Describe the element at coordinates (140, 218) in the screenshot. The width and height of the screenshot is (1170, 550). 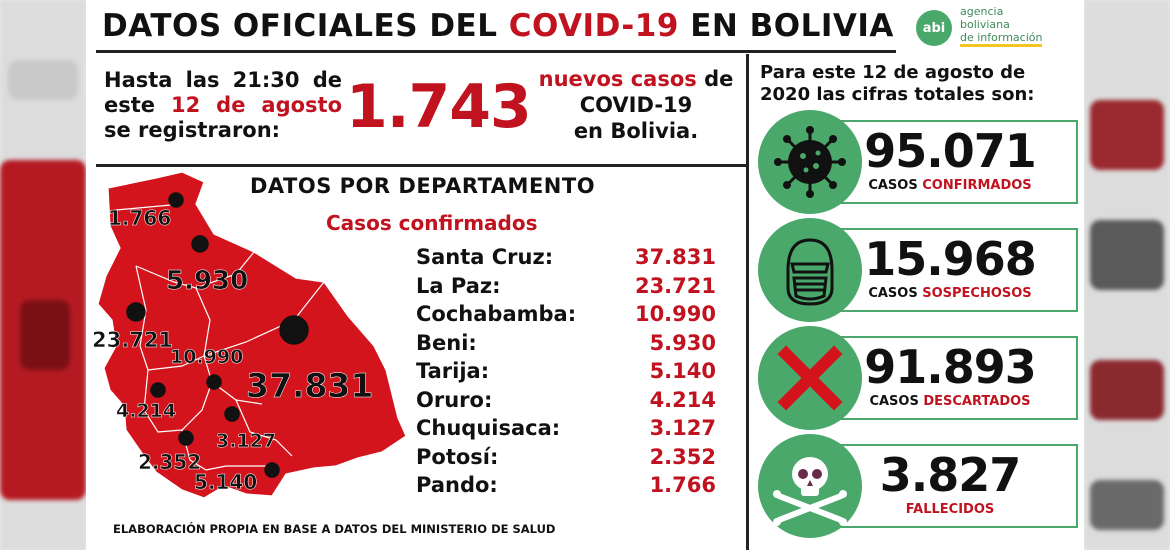
I see `map-label-pando: 1.766` at that location.